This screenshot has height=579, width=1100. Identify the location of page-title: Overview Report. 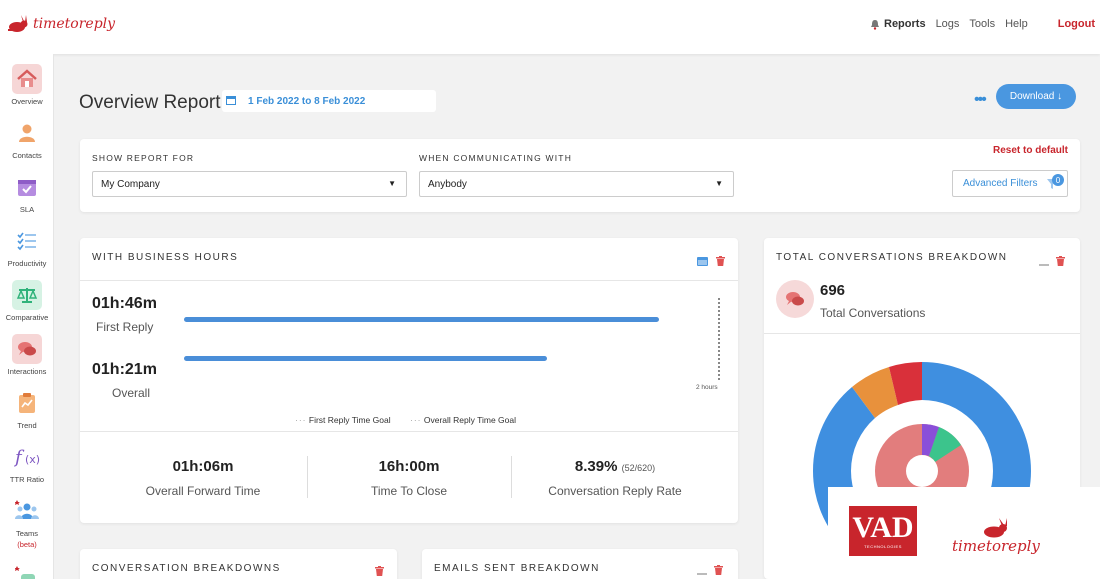
(150, 102).